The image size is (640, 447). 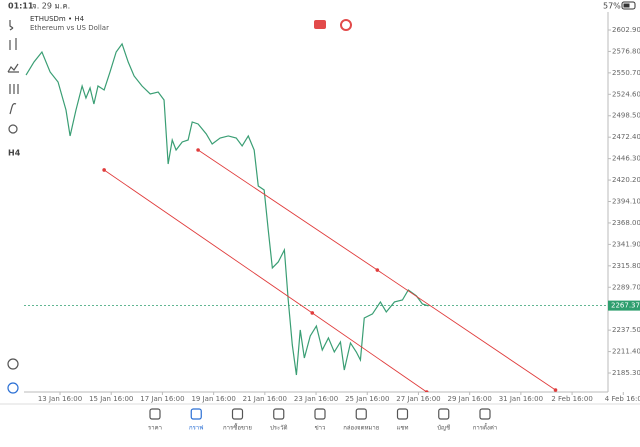 What do you see at coordinates (316, 399) in the screenshot?
I see `x-tick-label: 23 Jan 16:00` at bounding box center [316, 399].